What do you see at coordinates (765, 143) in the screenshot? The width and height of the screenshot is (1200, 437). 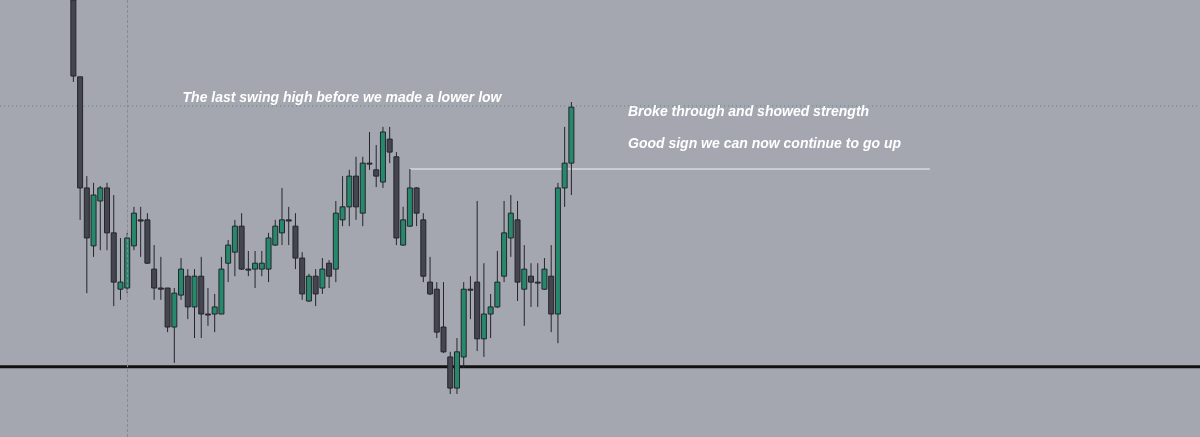 I see `text: Good sign we can now continue to go up` at bounding box center [765, 143].